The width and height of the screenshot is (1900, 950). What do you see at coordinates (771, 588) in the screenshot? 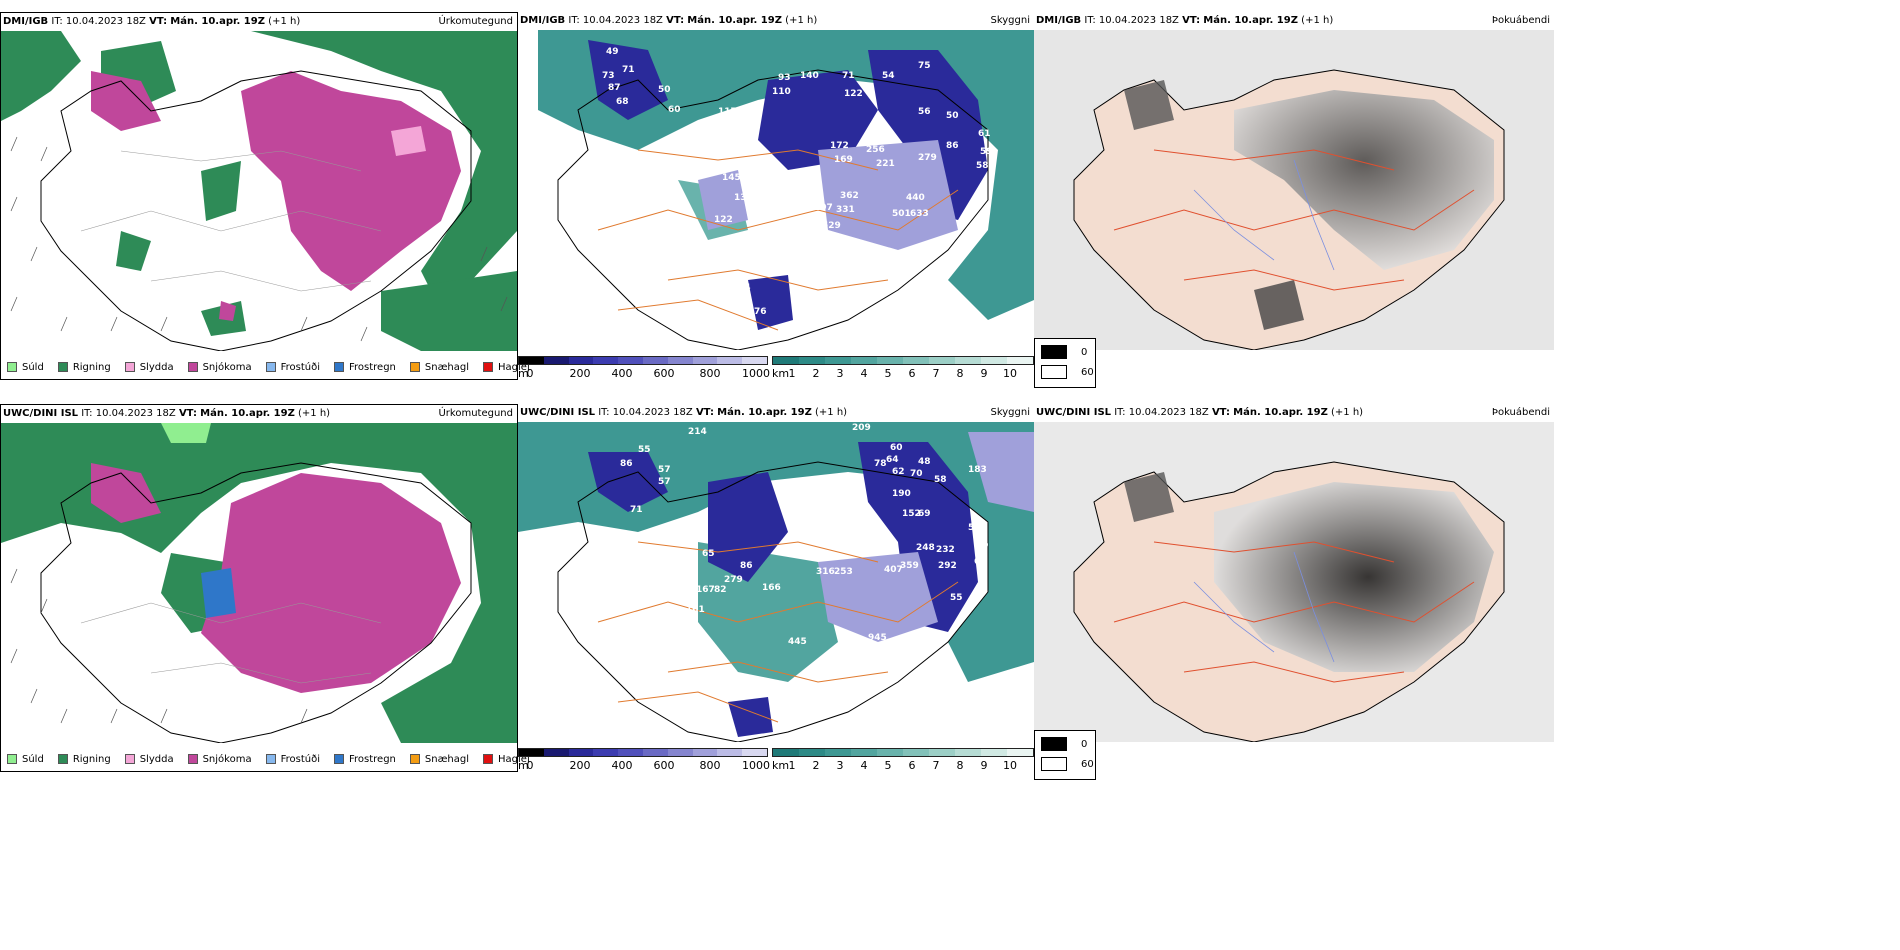
I see `map-label: 166` at bounding box center [771, 588].